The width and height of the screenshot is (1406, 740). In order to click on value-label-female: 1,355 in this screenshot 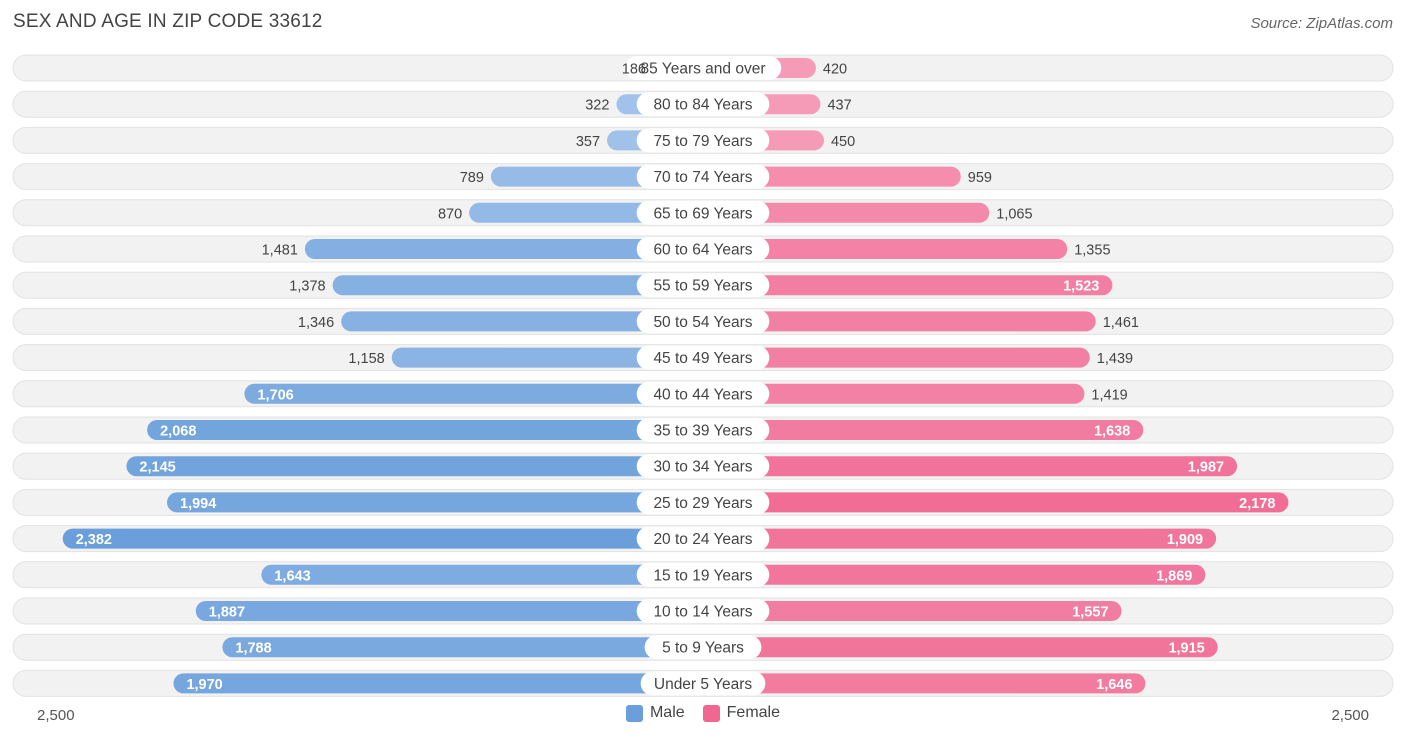, I will do `click(1092, 251)`.